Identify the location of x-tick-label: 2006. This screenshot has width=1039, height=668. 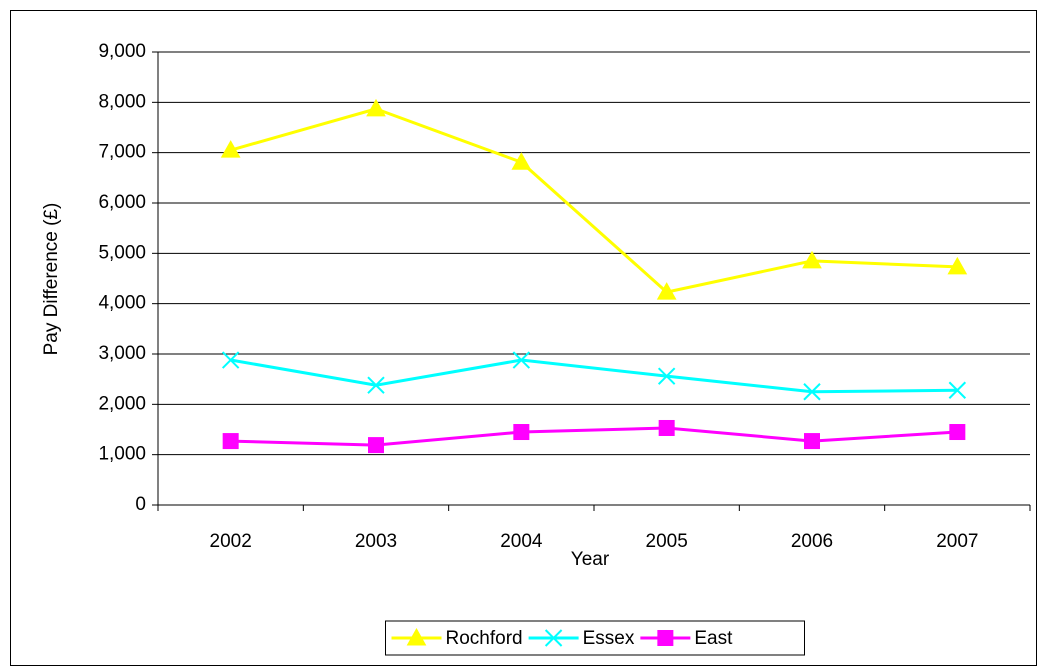
(812, 541).